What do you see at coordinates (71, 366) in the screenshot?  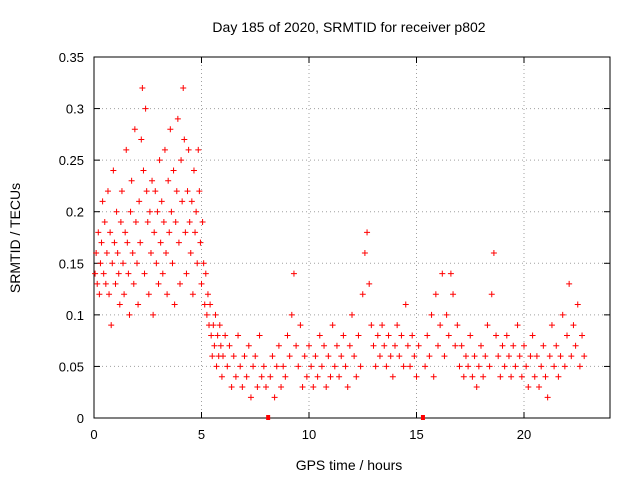 I see `y-tick-label: 0.05` at bounding box center [71, 366].